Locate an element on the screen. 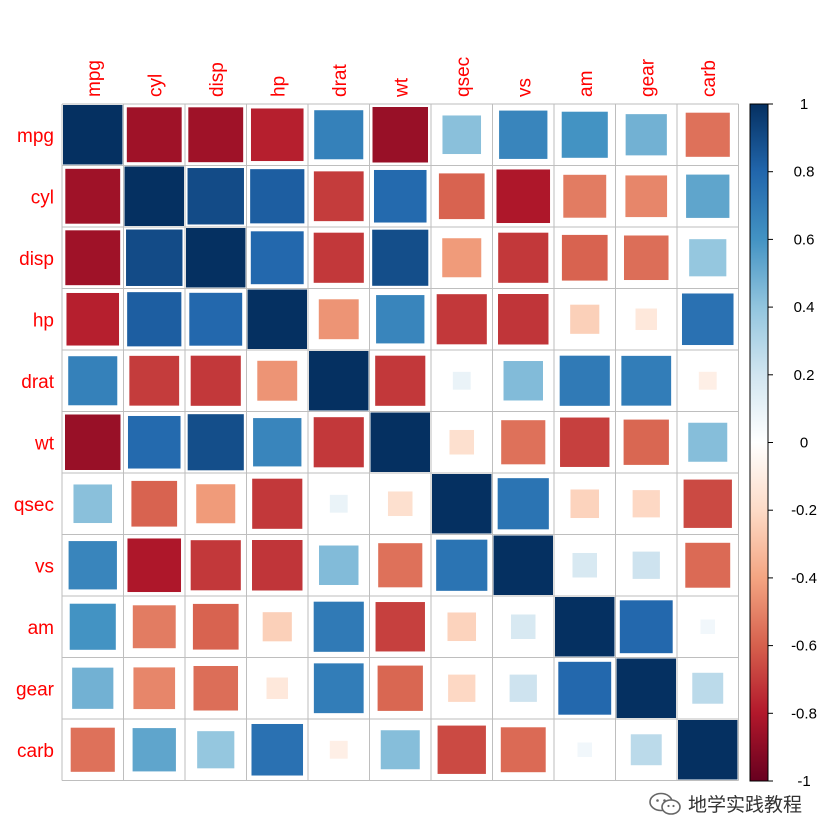 This screenshot has height=840, width=840. cell-disp-mpg is located at coordinates (93, 258).